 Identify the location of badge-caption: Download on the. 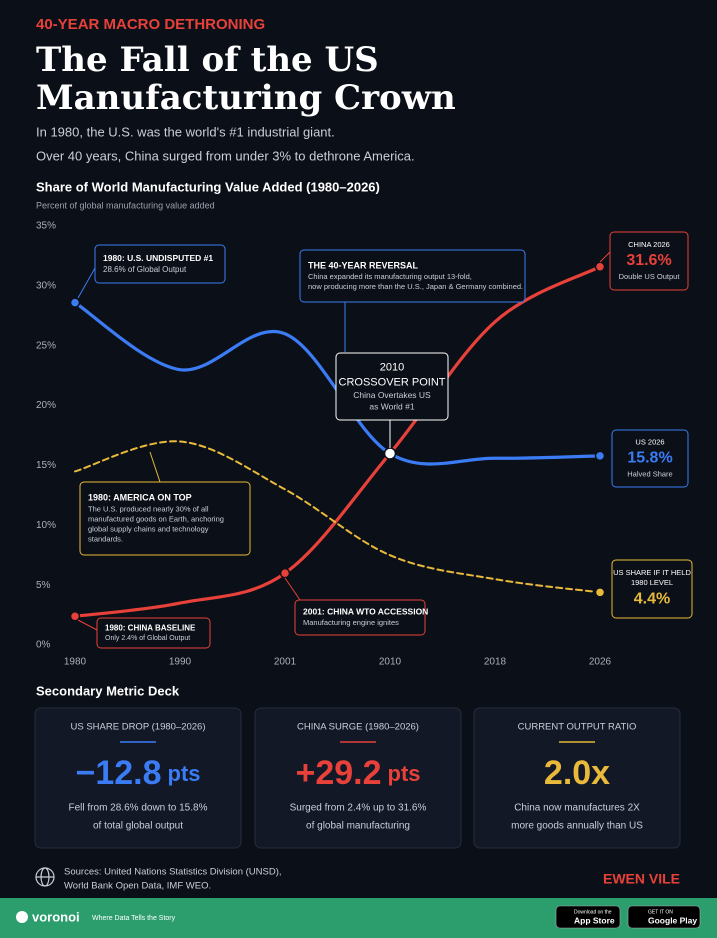
(593, 912).